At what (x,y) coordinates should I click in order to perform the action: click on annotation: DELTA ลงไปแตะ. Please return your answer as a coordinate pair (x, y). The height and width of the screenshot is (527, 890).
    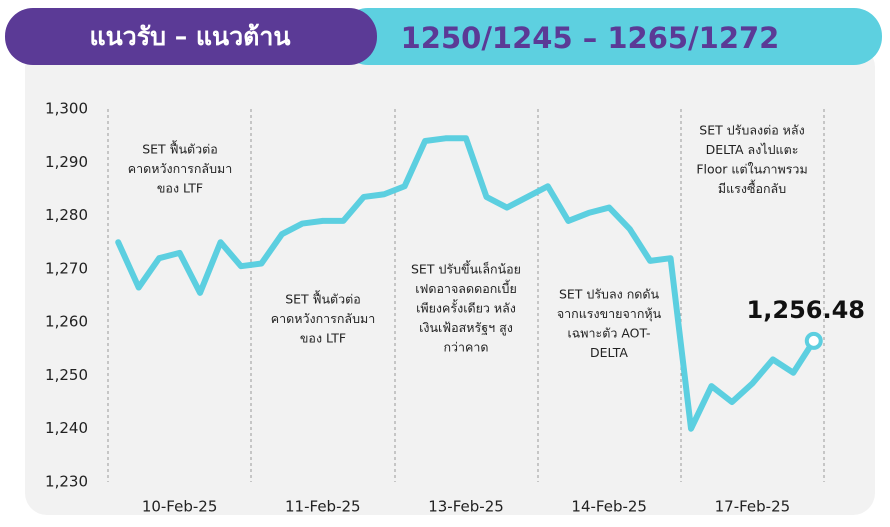
    Looking at the image, I should click on (752, 149).